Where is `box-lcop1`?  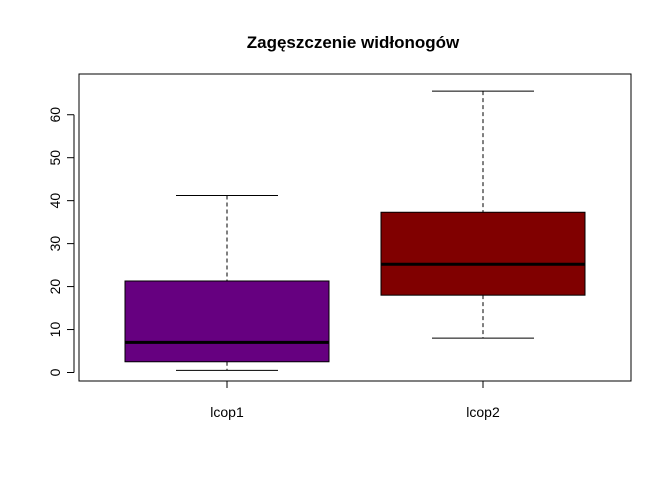
box-lcop1 is located at coordinates (227, 283).